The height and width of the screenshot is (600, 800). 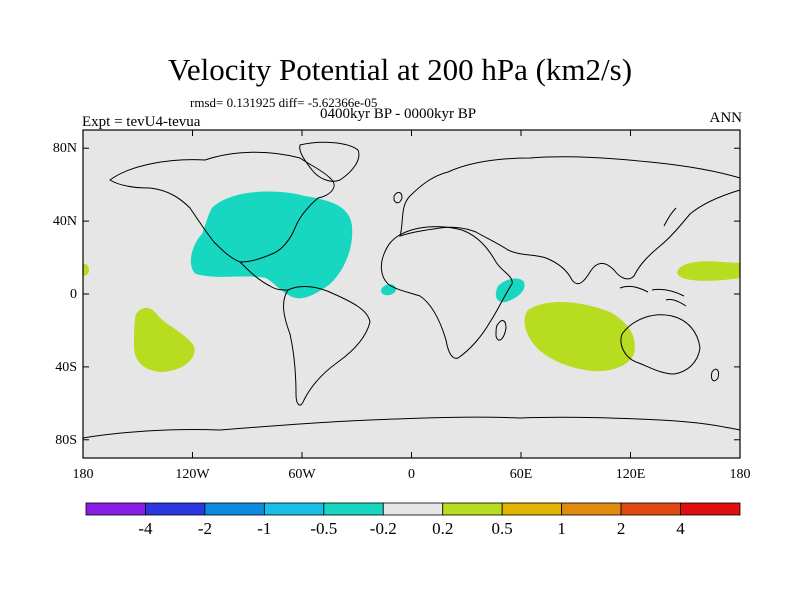 I want to click on region-southern-indian-ocean, so click(x=579, y=336).